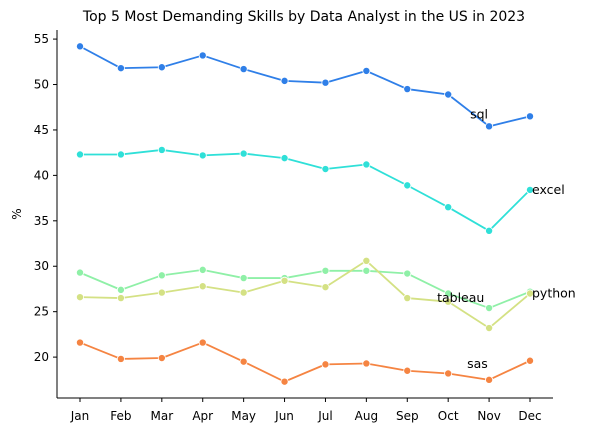  Describe the element at coordinates (120, 416) in the screenshot. I see `x-tick-label: Feb` at that location.